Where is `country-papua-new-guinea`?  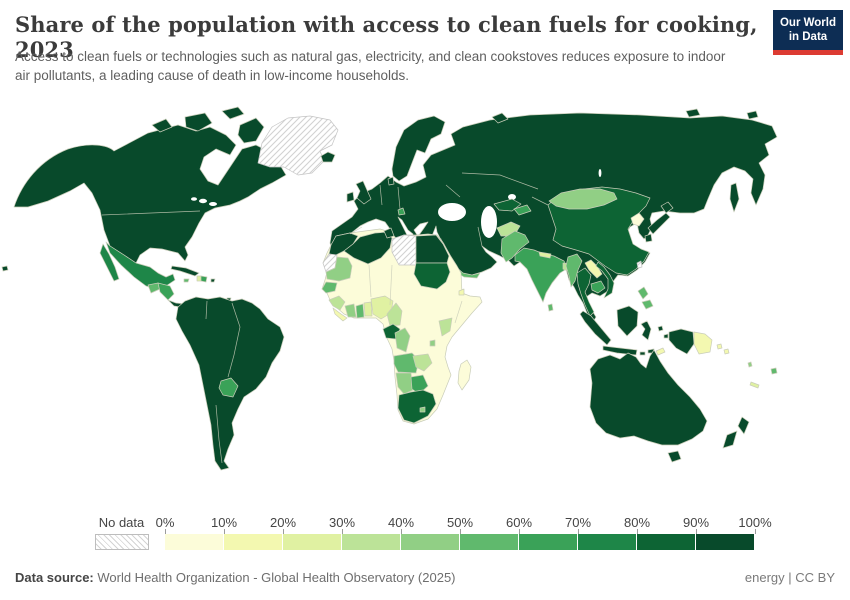
country-papua-new-guinea is located at coordinates (703, 343).